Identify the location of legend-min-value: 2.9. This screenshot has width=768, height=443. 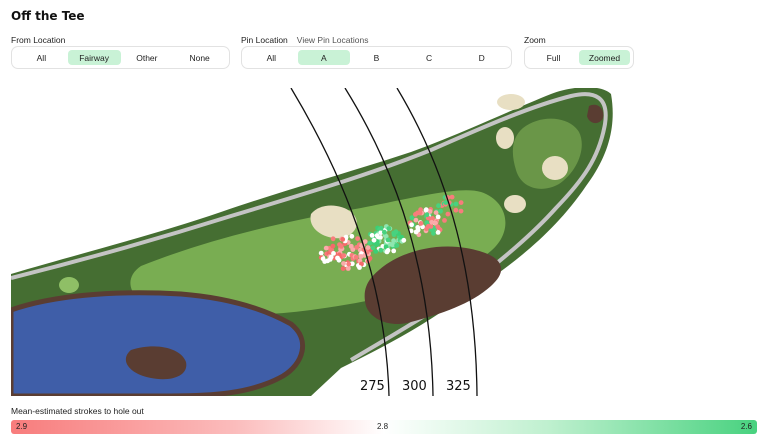
(22, 426).